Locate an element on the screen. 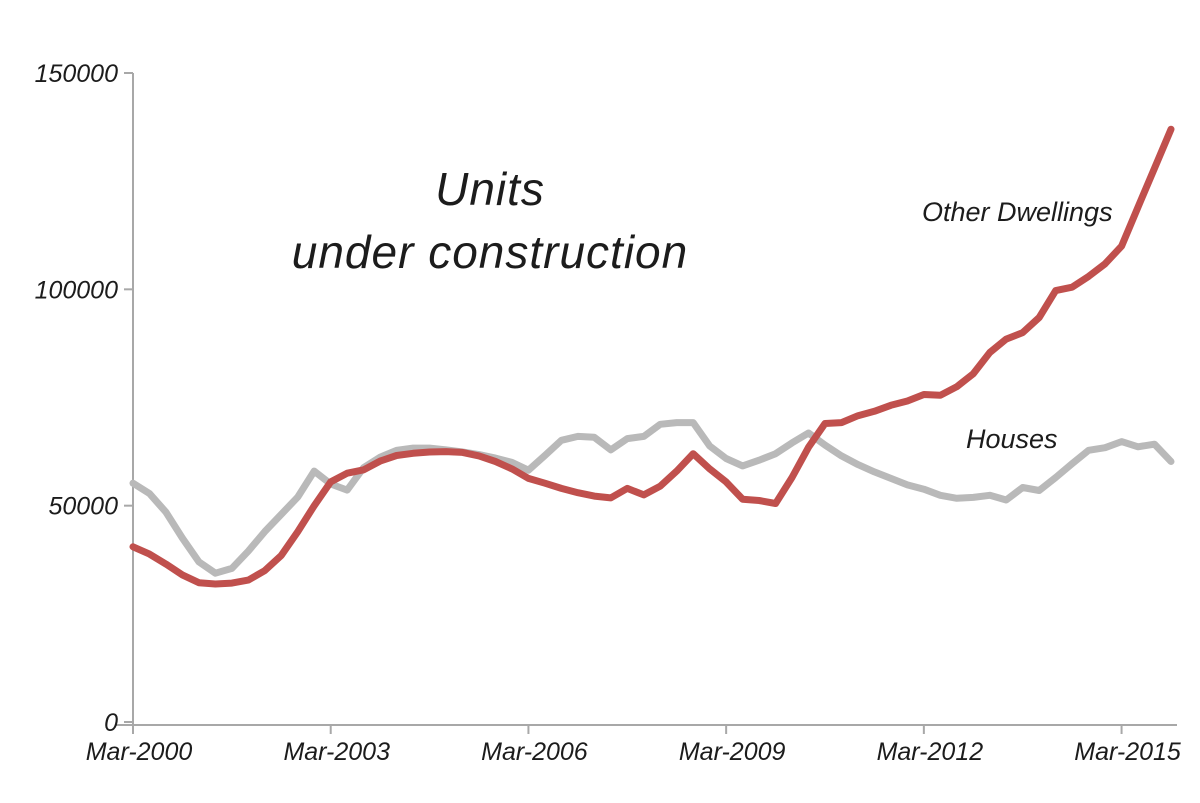 Image resolution: width=1200 pixels, height=803 pixels. x-tick-label: Mar-2000 is located at coordinates (139, 752).